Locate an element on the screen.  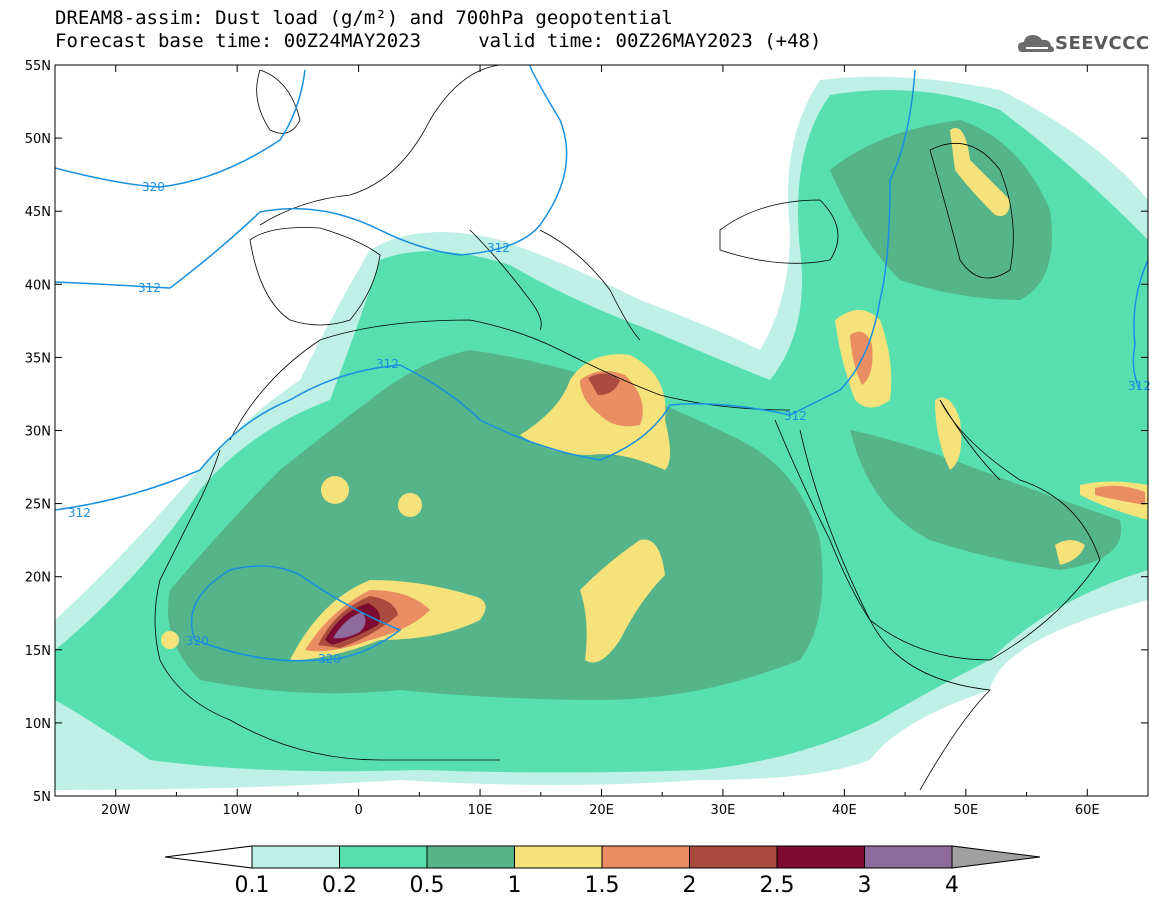
dust-field-2-libya is located at coordinates (604, 384).